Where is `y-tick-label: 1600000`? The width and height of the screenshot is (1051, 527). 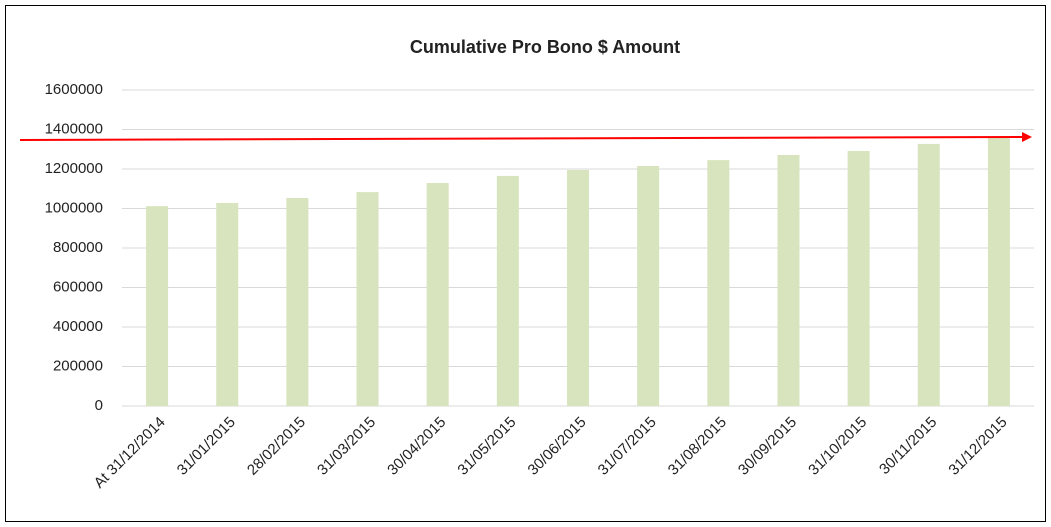
y-tick-label: 1600000 is located at coordinates (74, 89).